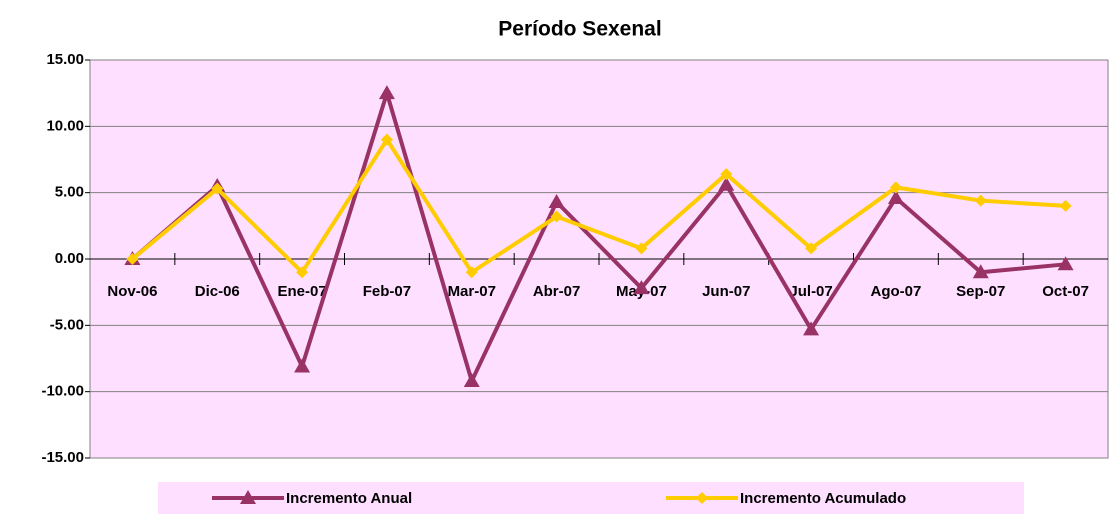 The height and width of the screenshot is (514, 1110). I want to click on legend-label: Incremento Acumulado, so click(823, 498).